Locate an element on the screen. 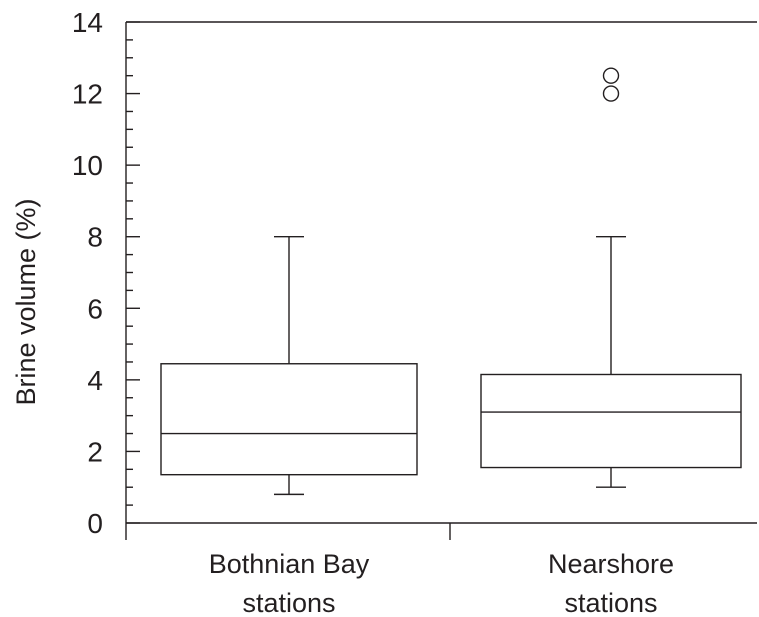  y-tick-label: 6 is located at coordinates (95, 308).